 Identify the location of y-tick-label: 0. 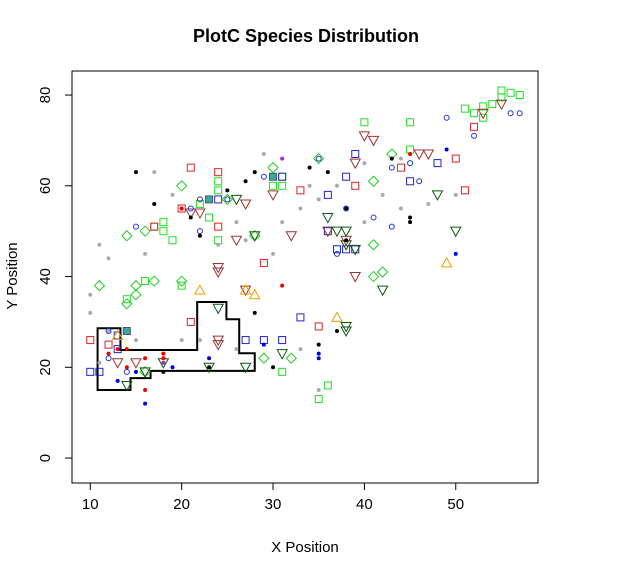
(45, 458).